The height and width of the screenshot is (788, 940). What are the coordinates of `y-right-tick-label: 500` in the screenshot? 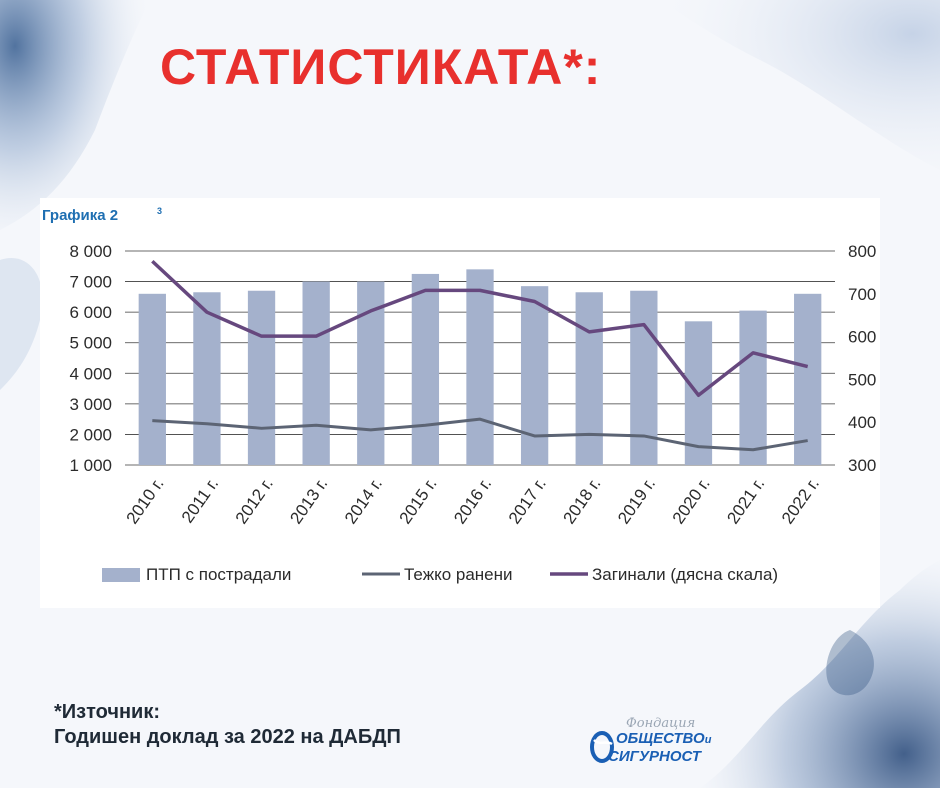 It's located at (862, 379).